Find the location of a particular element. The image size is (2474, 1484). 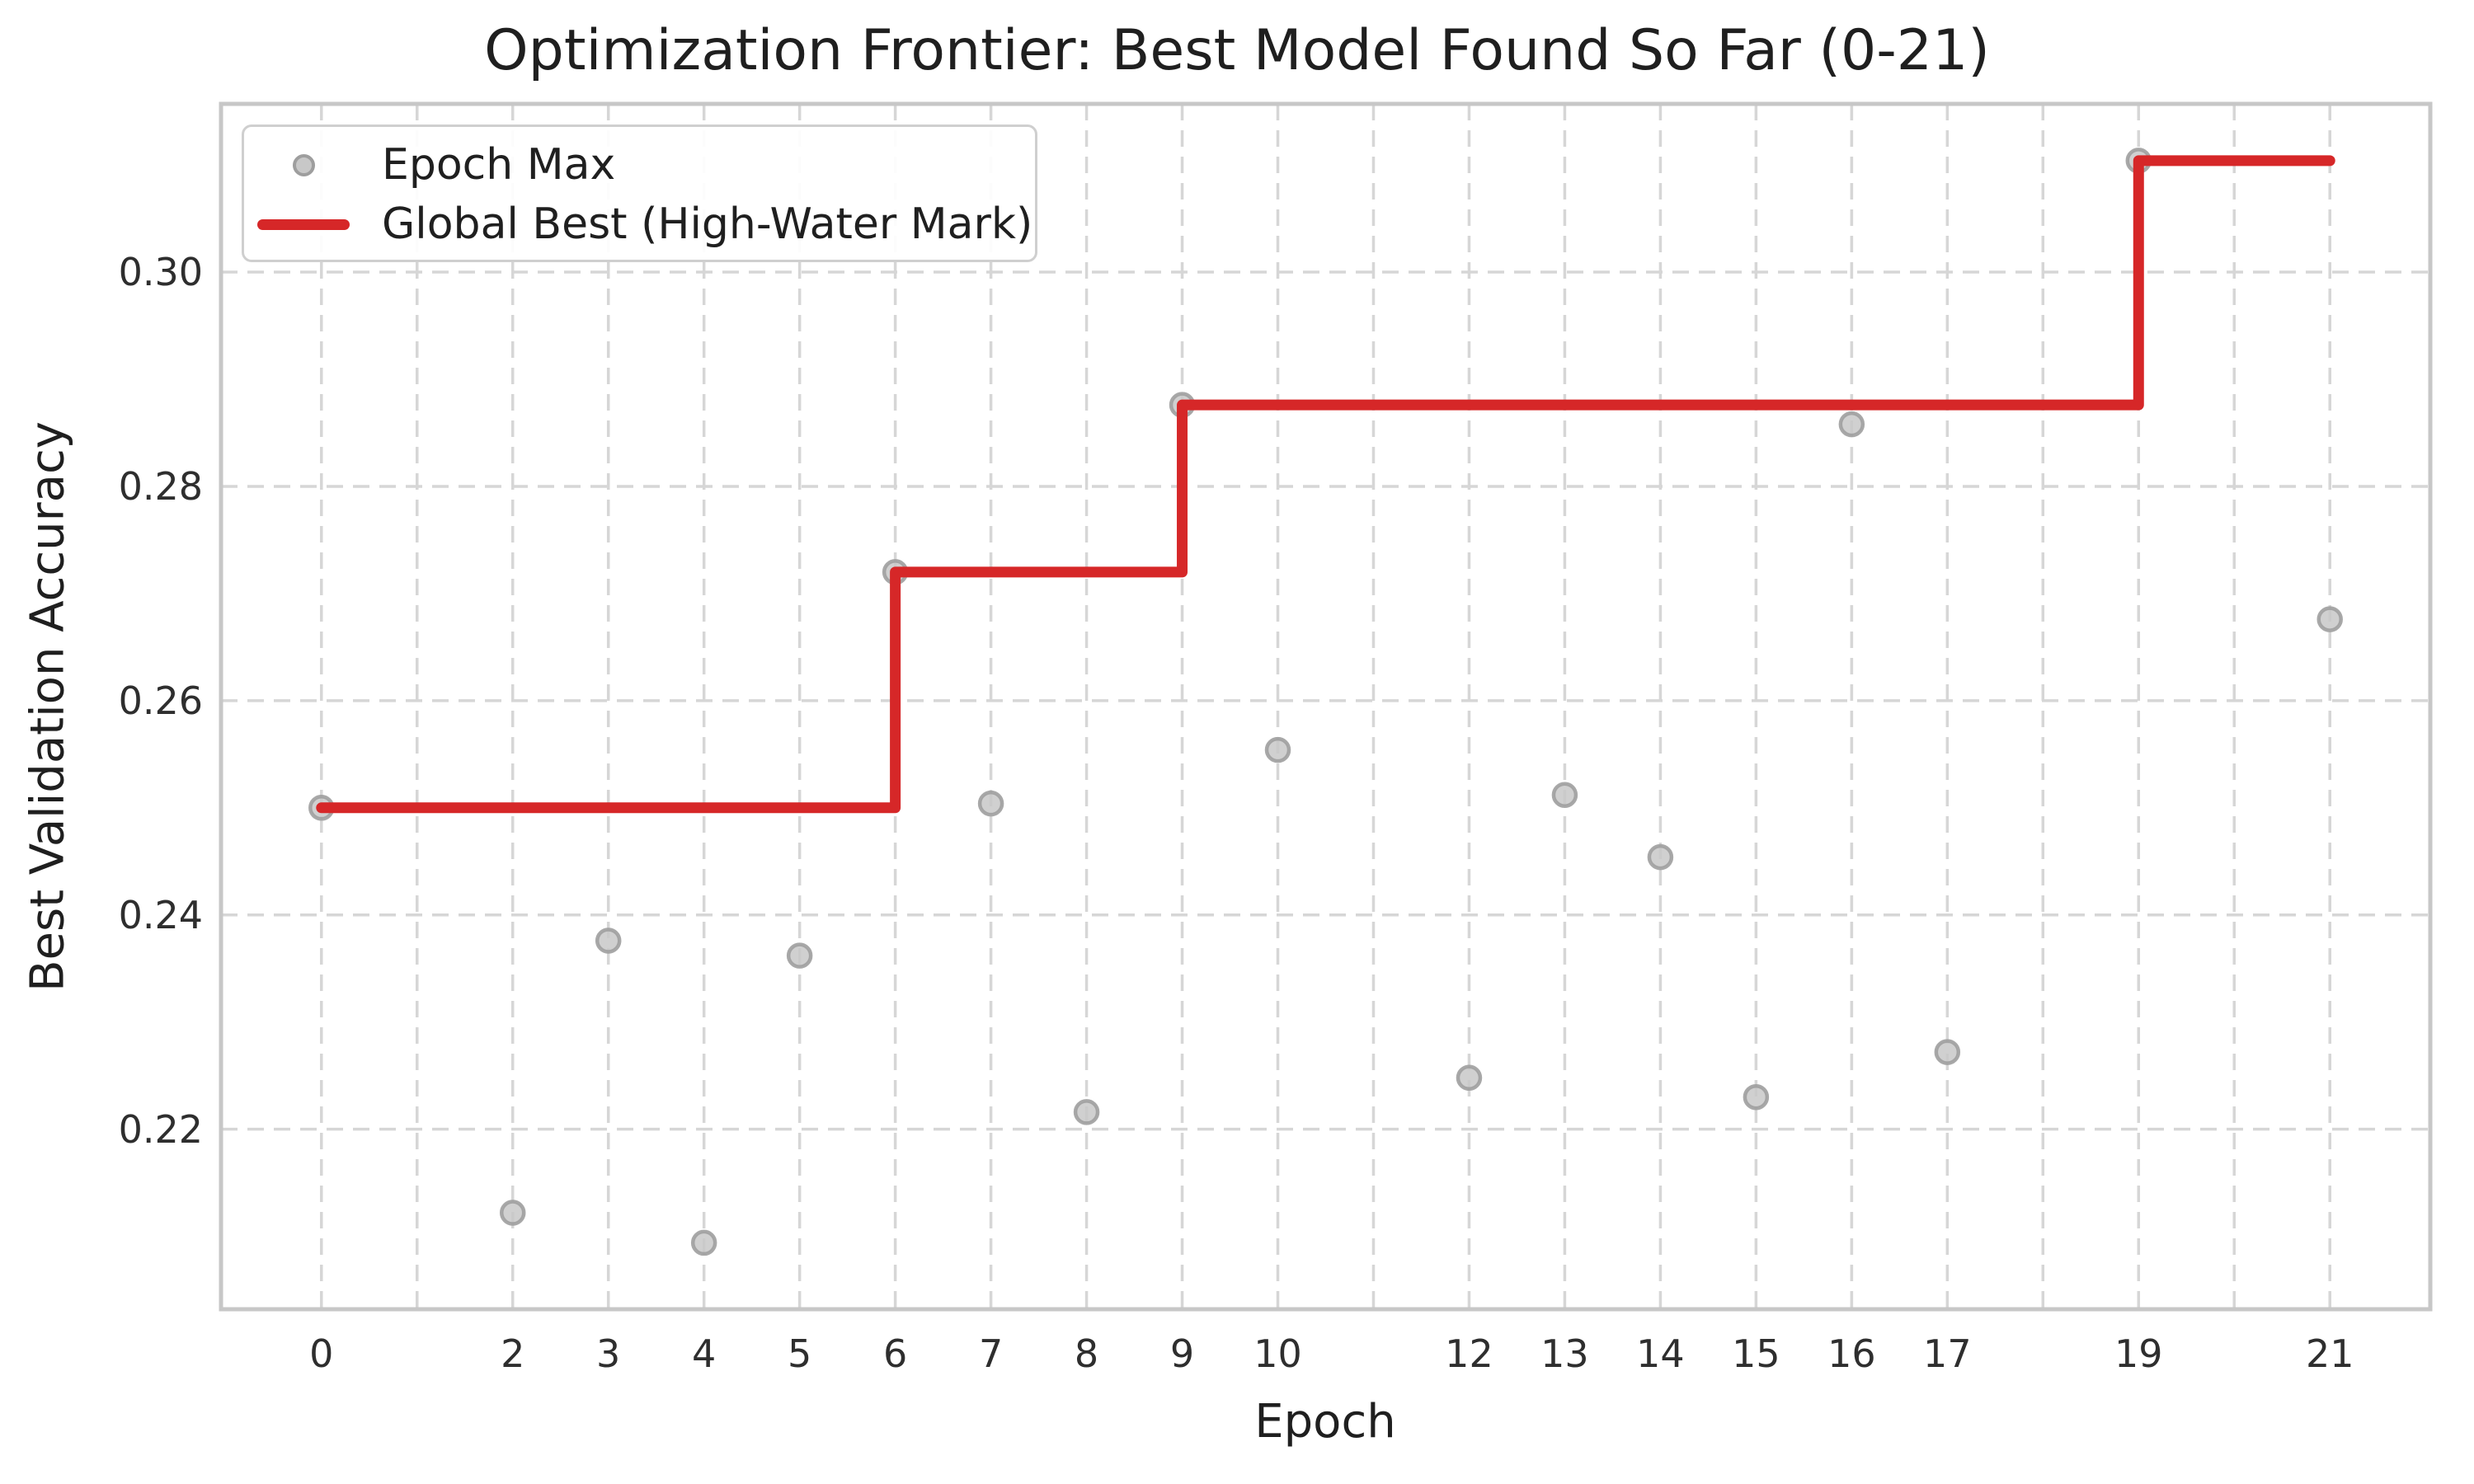

x-tick-label: 15 is located at coordinates (1756, 1353).